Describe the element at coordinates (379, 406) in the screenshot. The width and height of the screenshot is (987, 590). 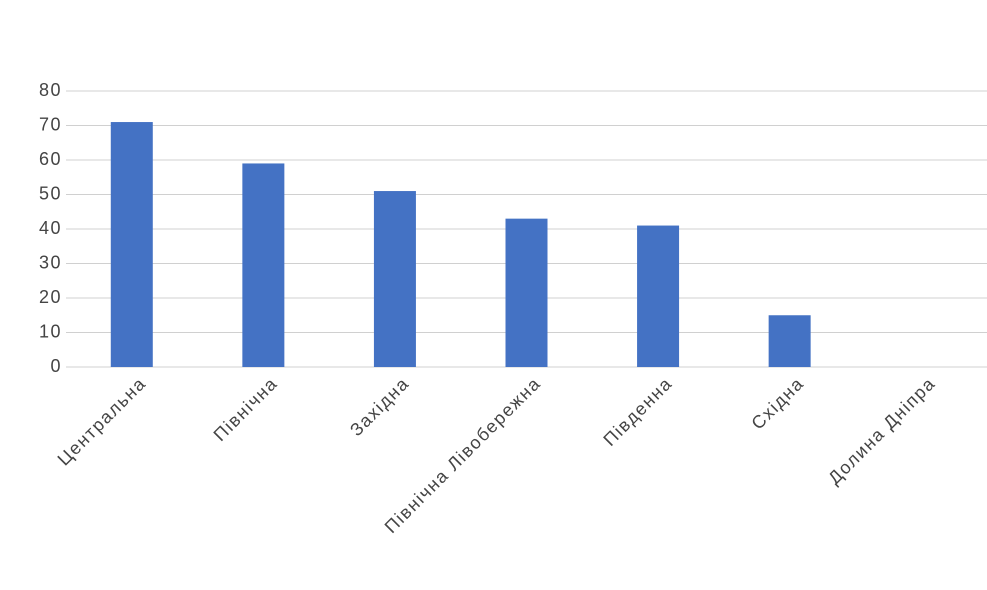
I see `x-tick-label: Західна` at that location.